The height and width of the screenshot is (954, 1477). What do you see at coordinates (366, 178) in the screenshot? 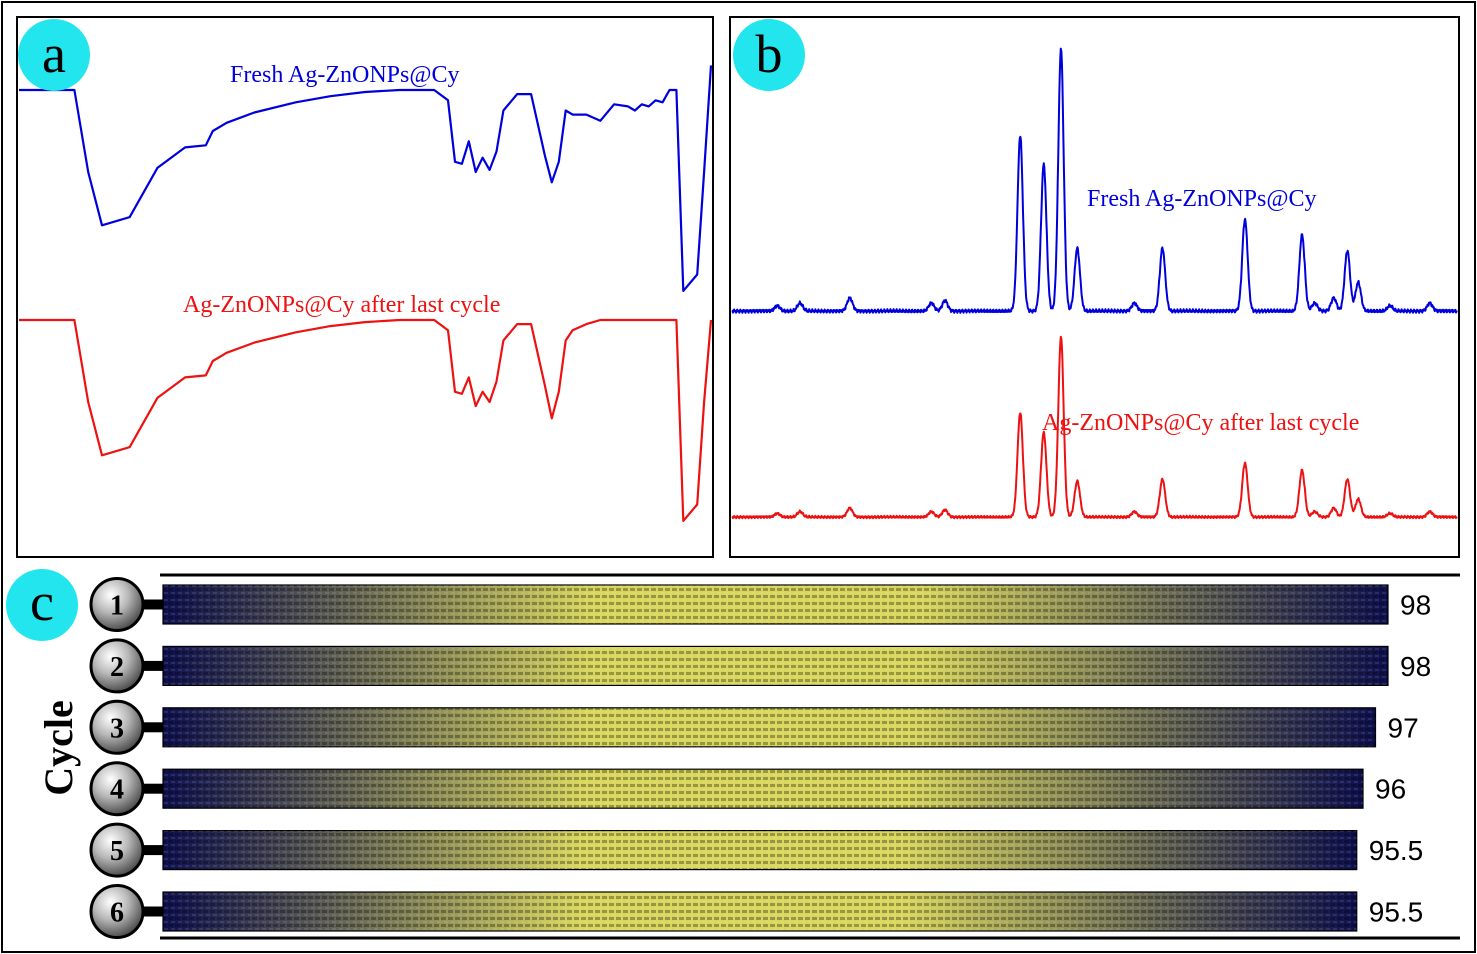
I see `panel-a-series-fresh` at bounding box center [366, 178].